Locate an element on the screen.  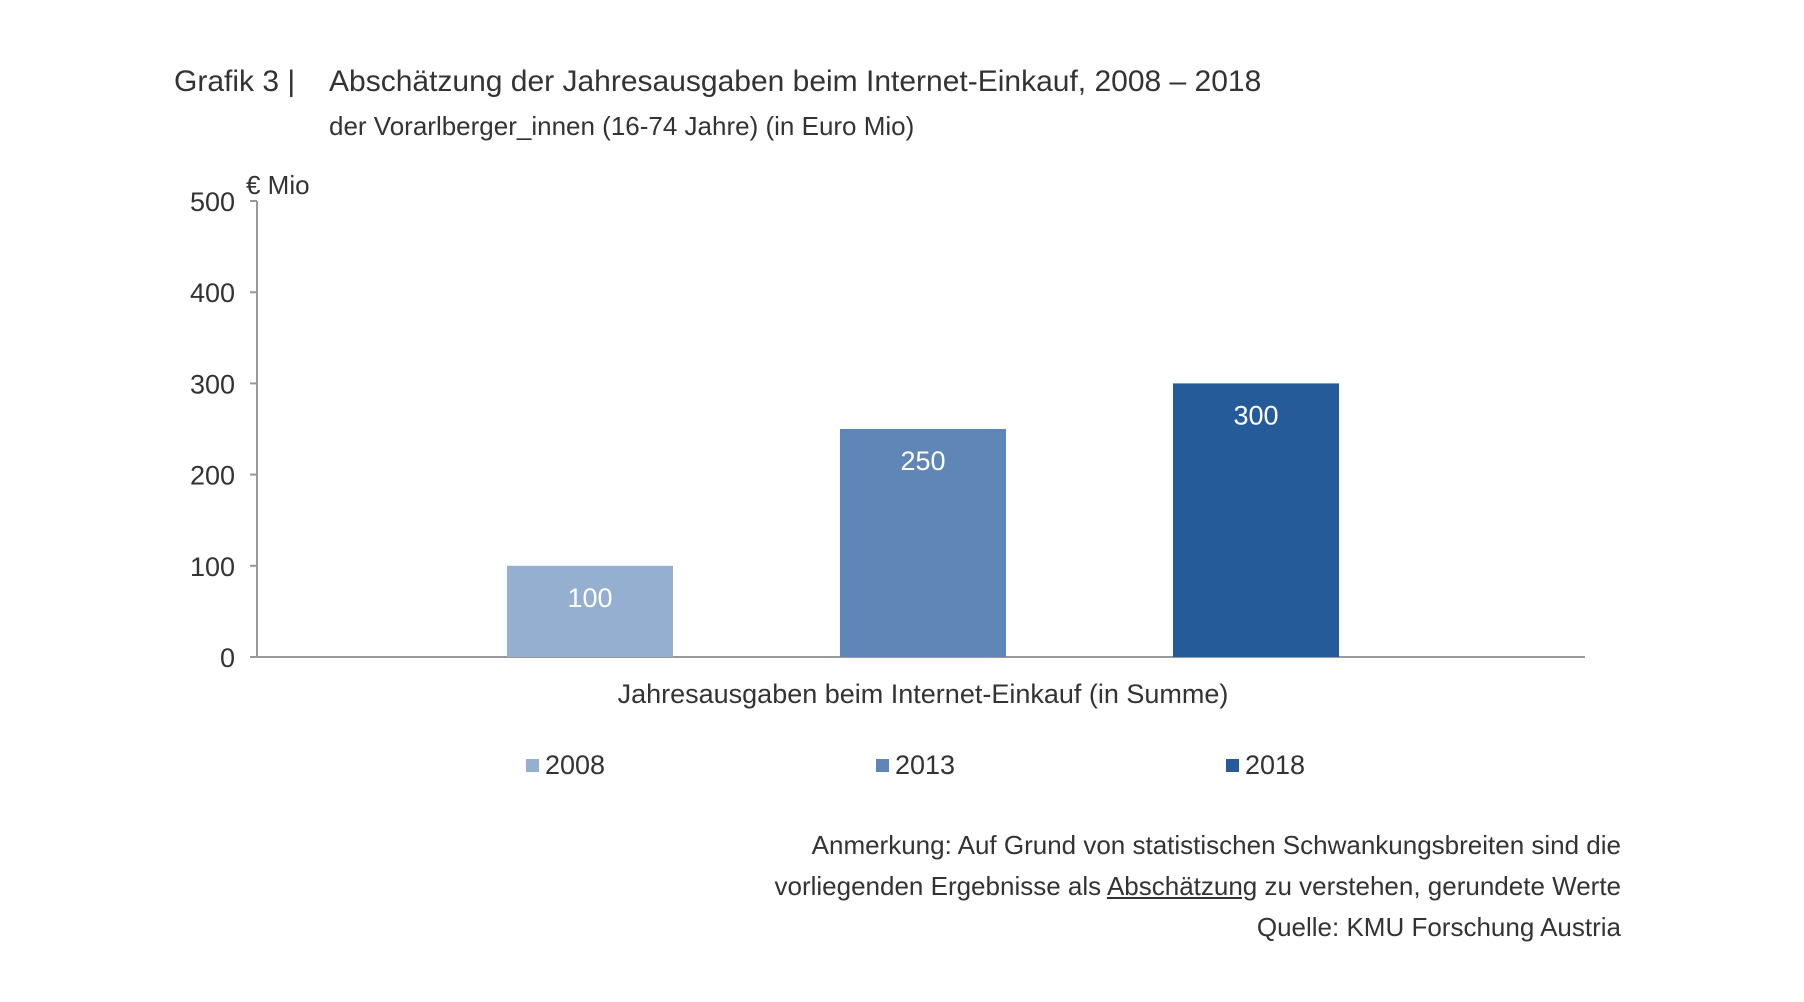
legend-item-2018: 2018 is located at coordinates (1265, 765).